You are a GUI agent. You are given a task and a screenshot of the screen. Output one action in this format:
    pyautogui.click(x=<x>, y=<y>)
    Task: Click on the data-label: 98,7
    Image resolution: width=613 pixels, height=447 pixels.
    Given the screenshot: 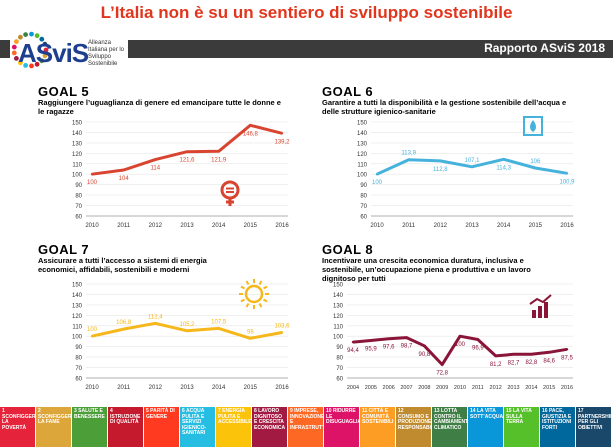 What is the action you would take?
    pyautogui.click(x=407, y=347)
    